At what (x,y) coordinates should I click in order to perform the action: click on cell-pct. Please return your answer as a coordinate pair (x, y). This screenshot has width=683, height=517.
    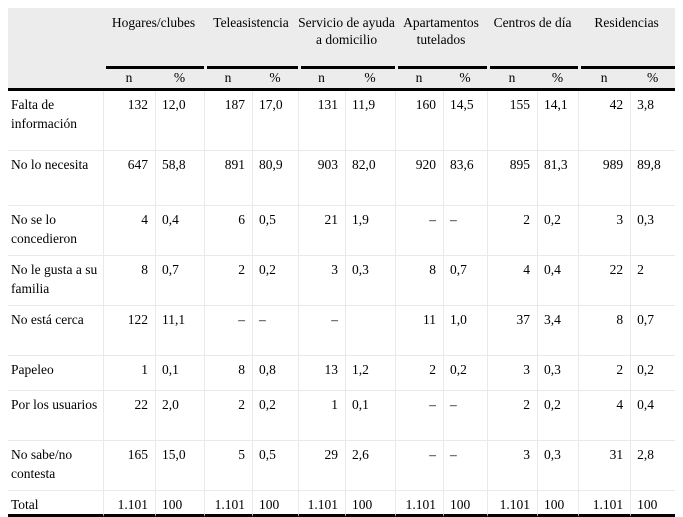
    Looking at the image, I should click on (370, 330).